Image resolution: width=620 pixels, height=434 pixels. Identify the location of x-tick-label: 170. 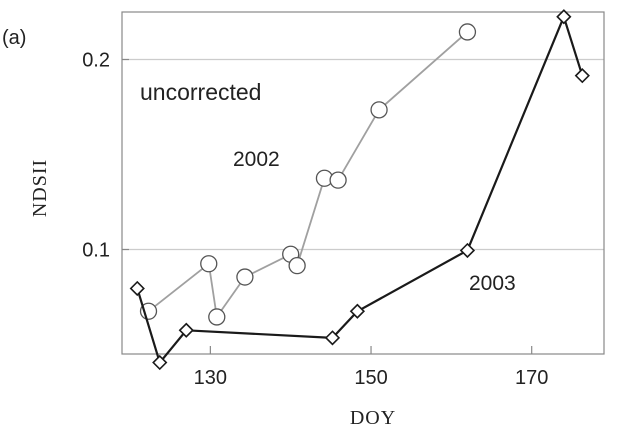
(531, 378).